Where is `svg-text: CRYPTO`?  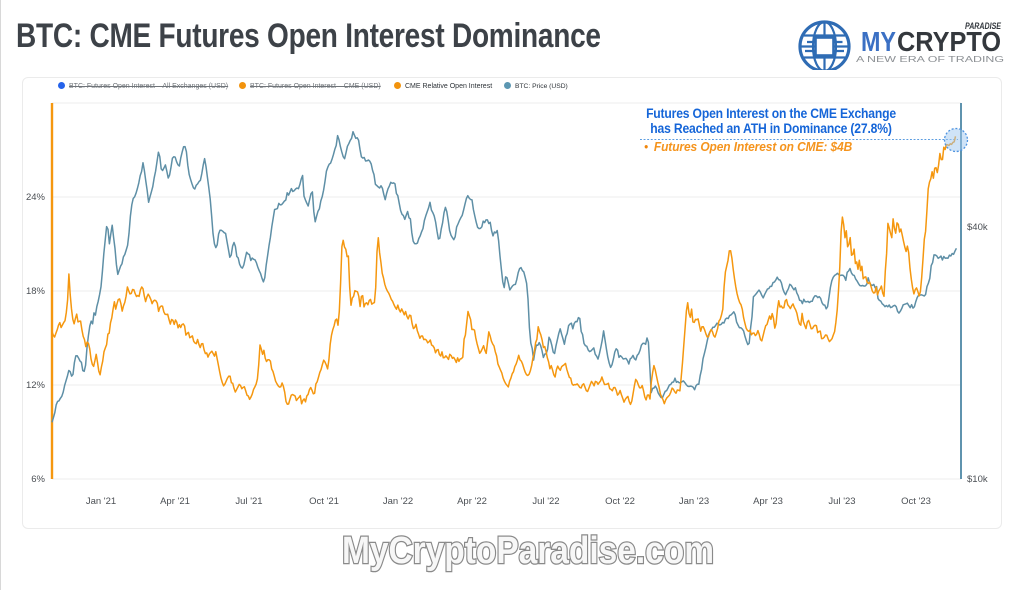
svg-text: CRYPTO is located at coordinates (949, 41).